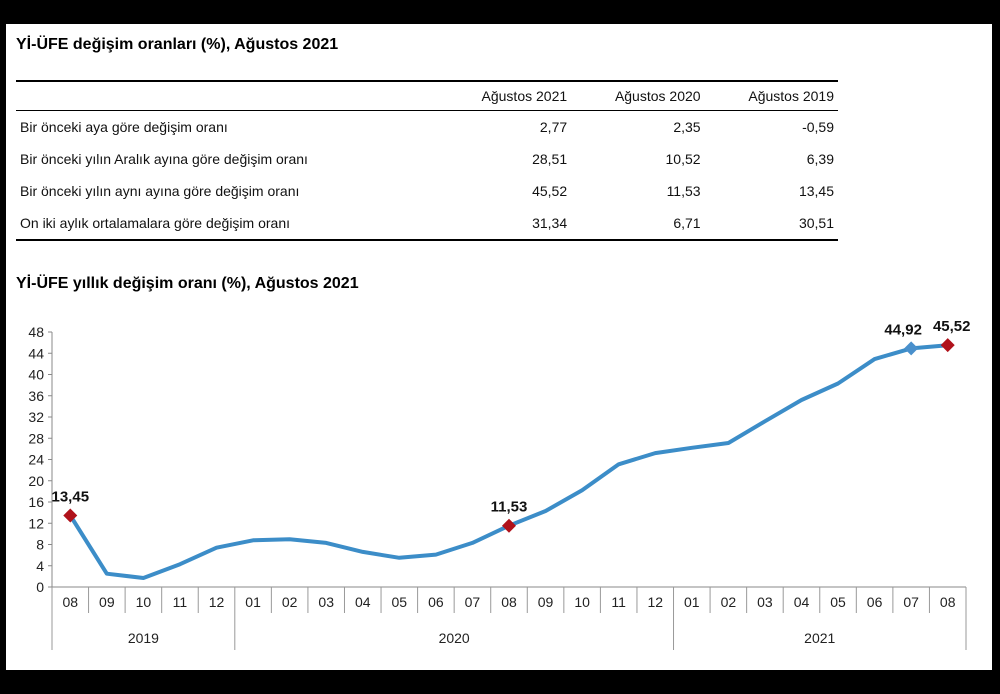 The image size is (1000, 694). I want to click on cell-value: -0,59, so click(818, 127).